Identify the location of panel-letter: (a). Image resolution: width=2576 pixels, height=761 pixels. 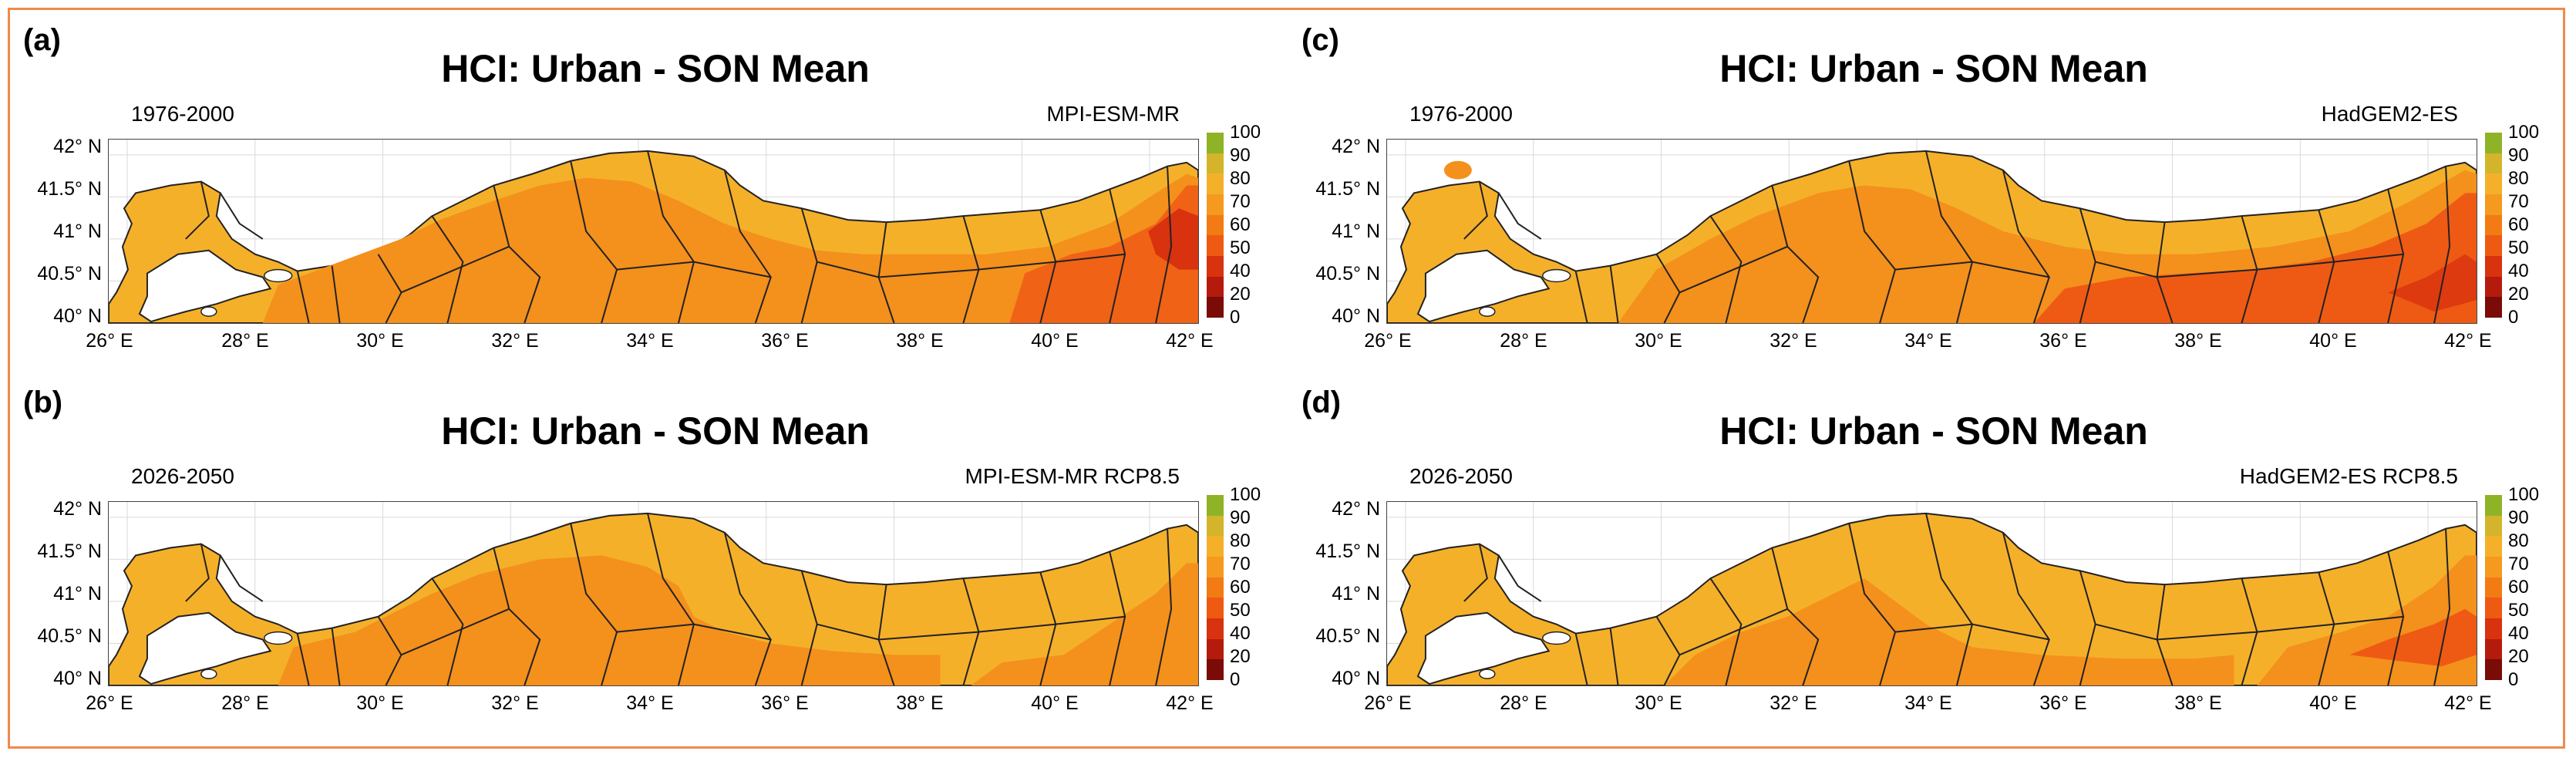
(42, 40).